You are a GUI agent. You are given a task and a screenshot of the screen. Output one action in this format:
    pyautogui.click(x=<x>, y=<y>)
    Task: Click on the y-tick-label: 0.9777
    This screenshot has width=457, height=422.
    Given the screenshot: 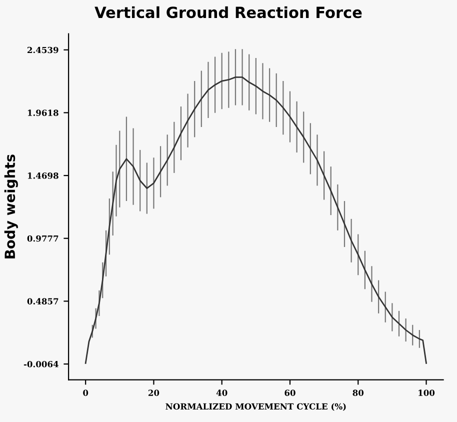 What is the action you would take?
    pyautogui.click(x=42, y=238)
    